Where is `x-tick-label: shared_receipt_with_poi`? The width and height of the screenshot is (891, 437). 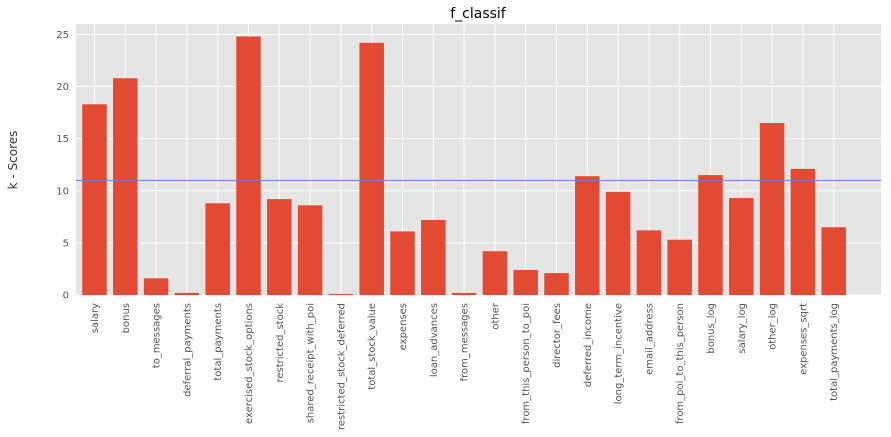 x-tick-label: shared_receipt_with_poi is located at coordinates (311, 363).